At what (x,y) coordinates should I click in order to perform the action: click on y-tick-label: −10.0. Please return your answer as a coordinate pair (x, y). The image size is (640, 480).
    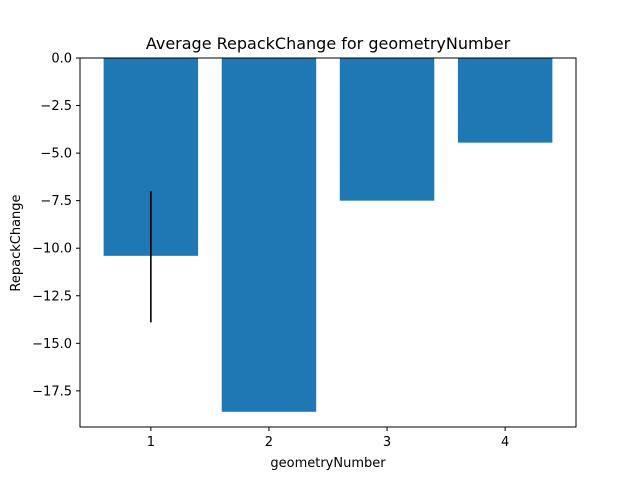
    Looking at the image, I should click on (52, 249).